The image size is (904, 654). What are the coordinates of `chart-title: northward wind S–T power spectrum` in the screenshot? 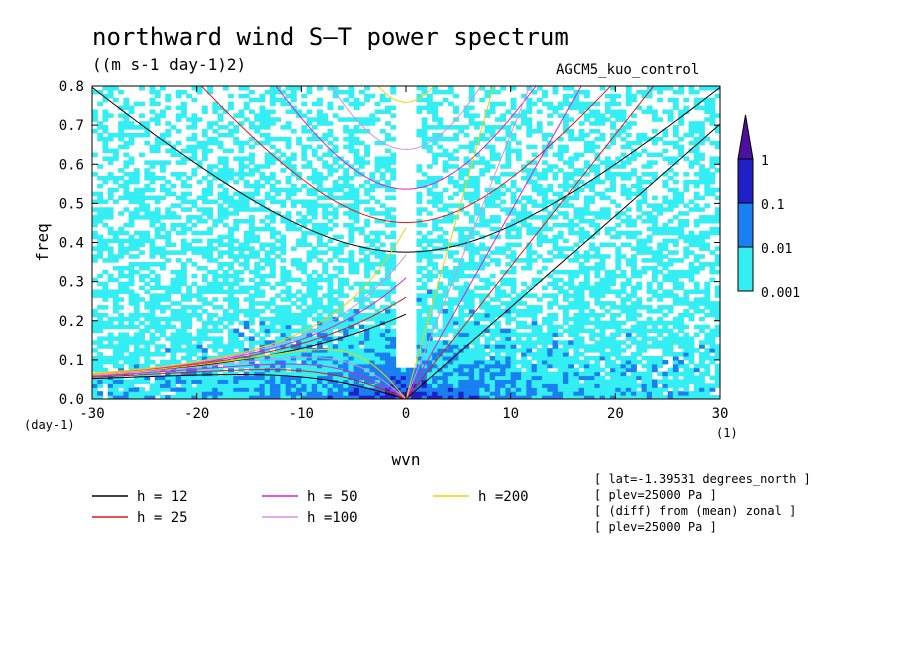 It's located at (330, 37).